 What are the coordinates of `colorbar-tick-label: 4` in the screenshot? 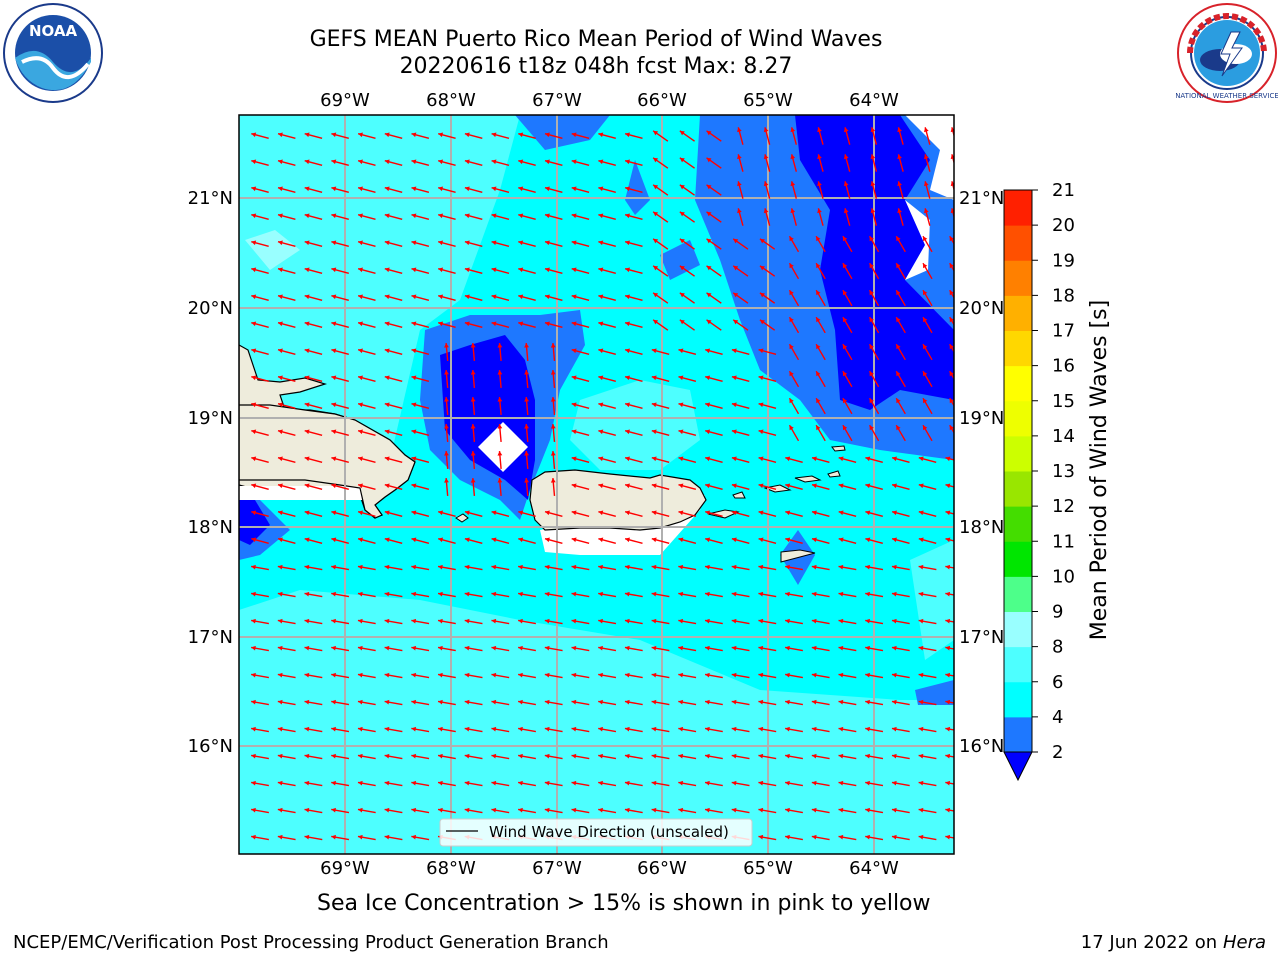 It's located at (1057, 717).